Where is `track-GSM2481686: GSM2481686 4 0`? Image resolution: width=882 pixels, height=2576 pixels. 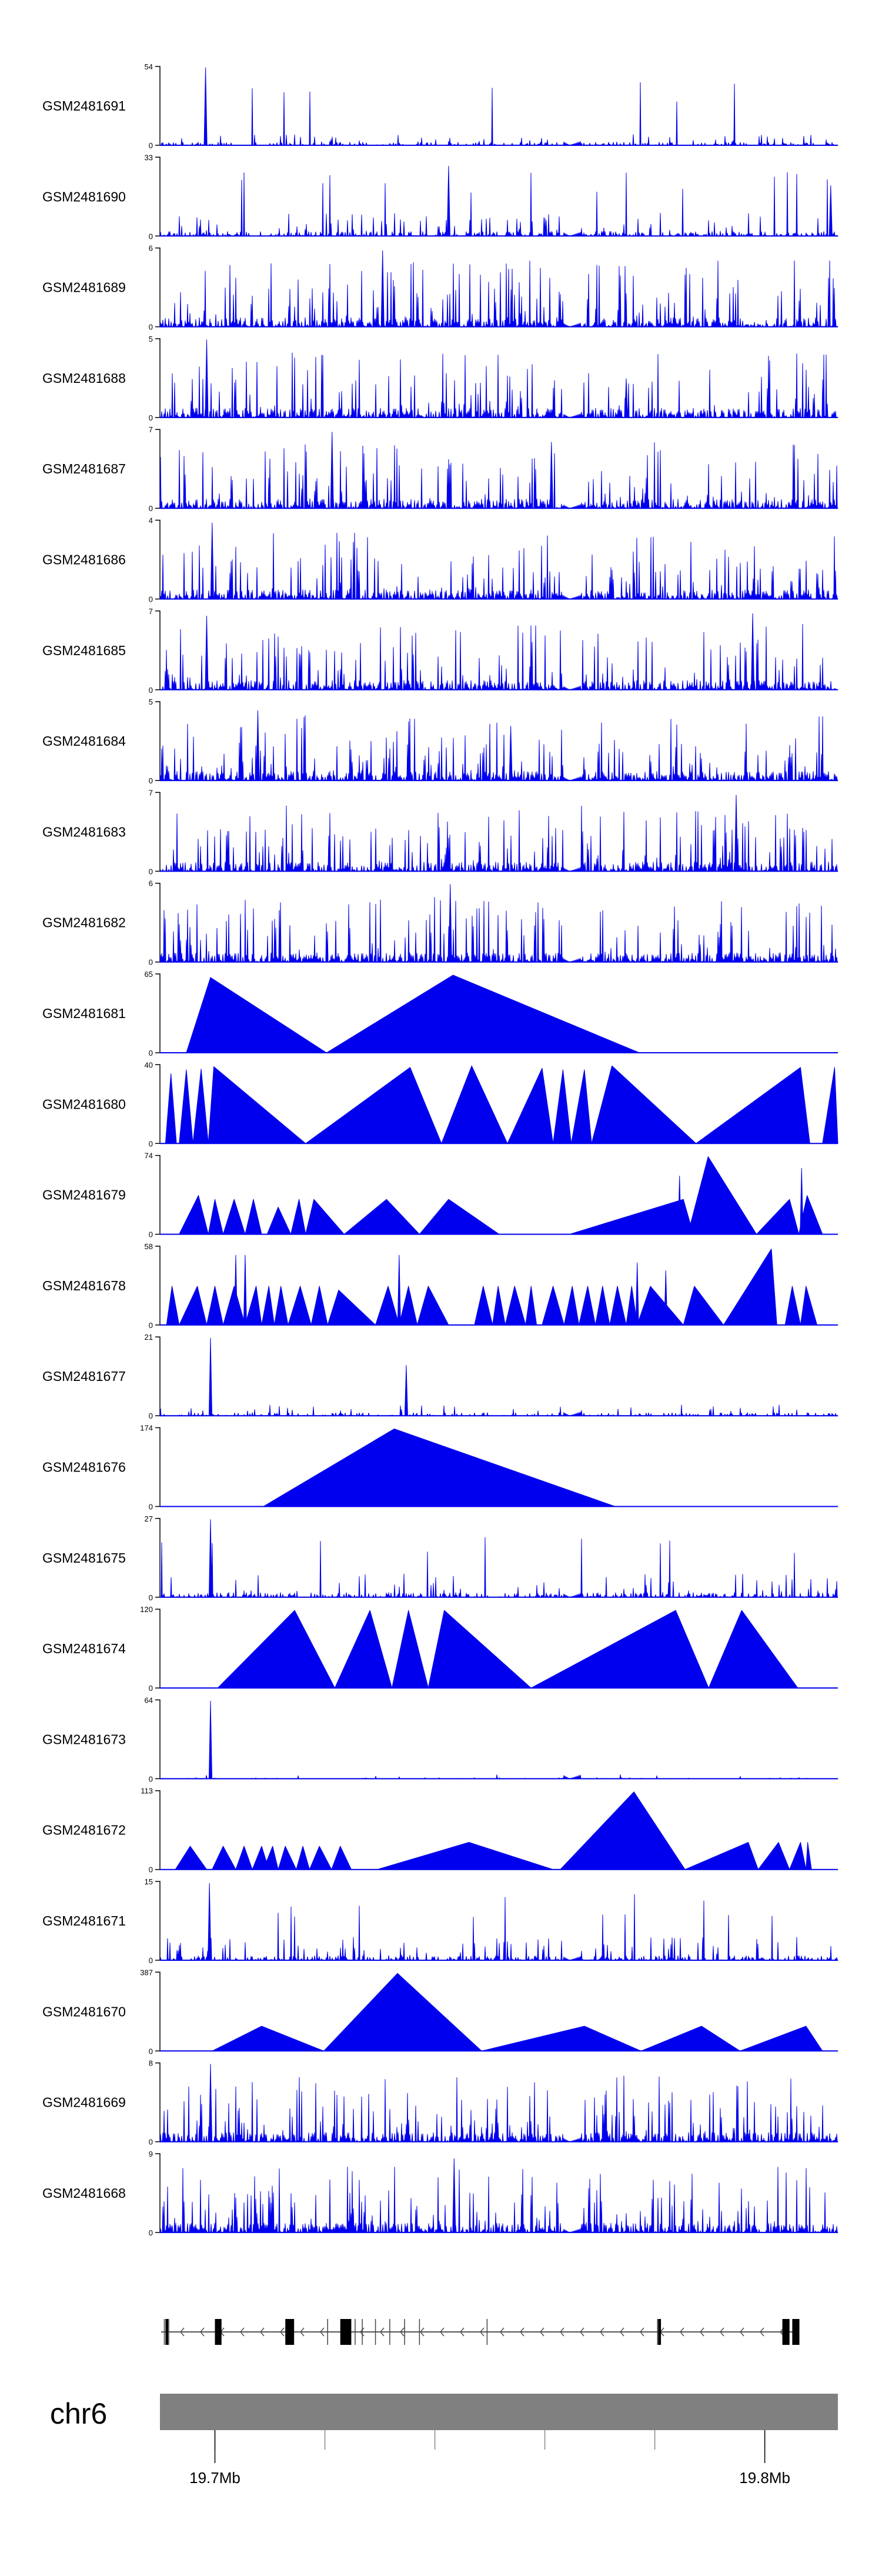 track-GSM2481686: GSM2481686 4 0 is located at coordinates (440, 560).